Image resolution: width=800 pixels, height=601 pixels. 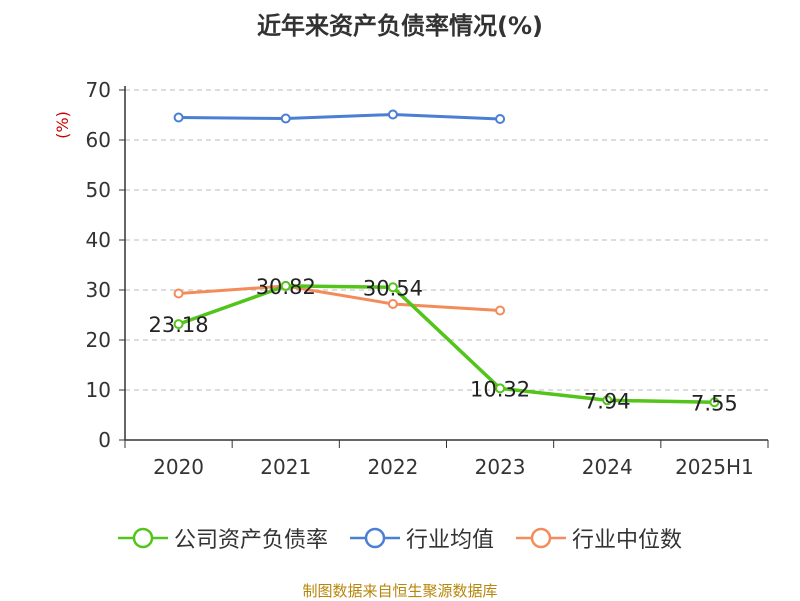 What do you see at coordinates (98, 190) in the screenshot?
I see `y-tick-label: 50` at bounding box center [98, 190].